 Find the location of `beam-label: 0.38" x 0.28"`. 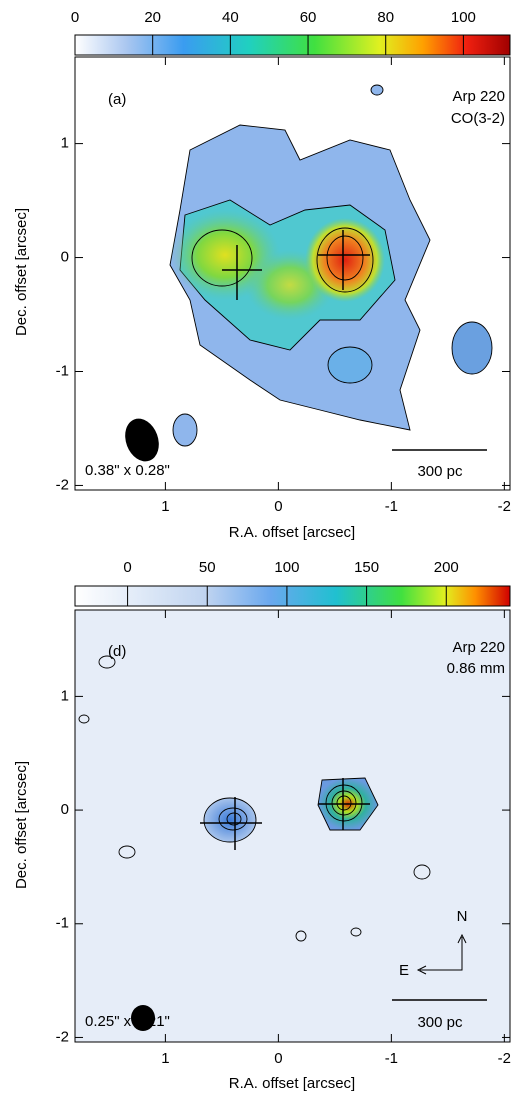

beam-label: 0.38" x 0.28" is located at coordinates (127, 470).